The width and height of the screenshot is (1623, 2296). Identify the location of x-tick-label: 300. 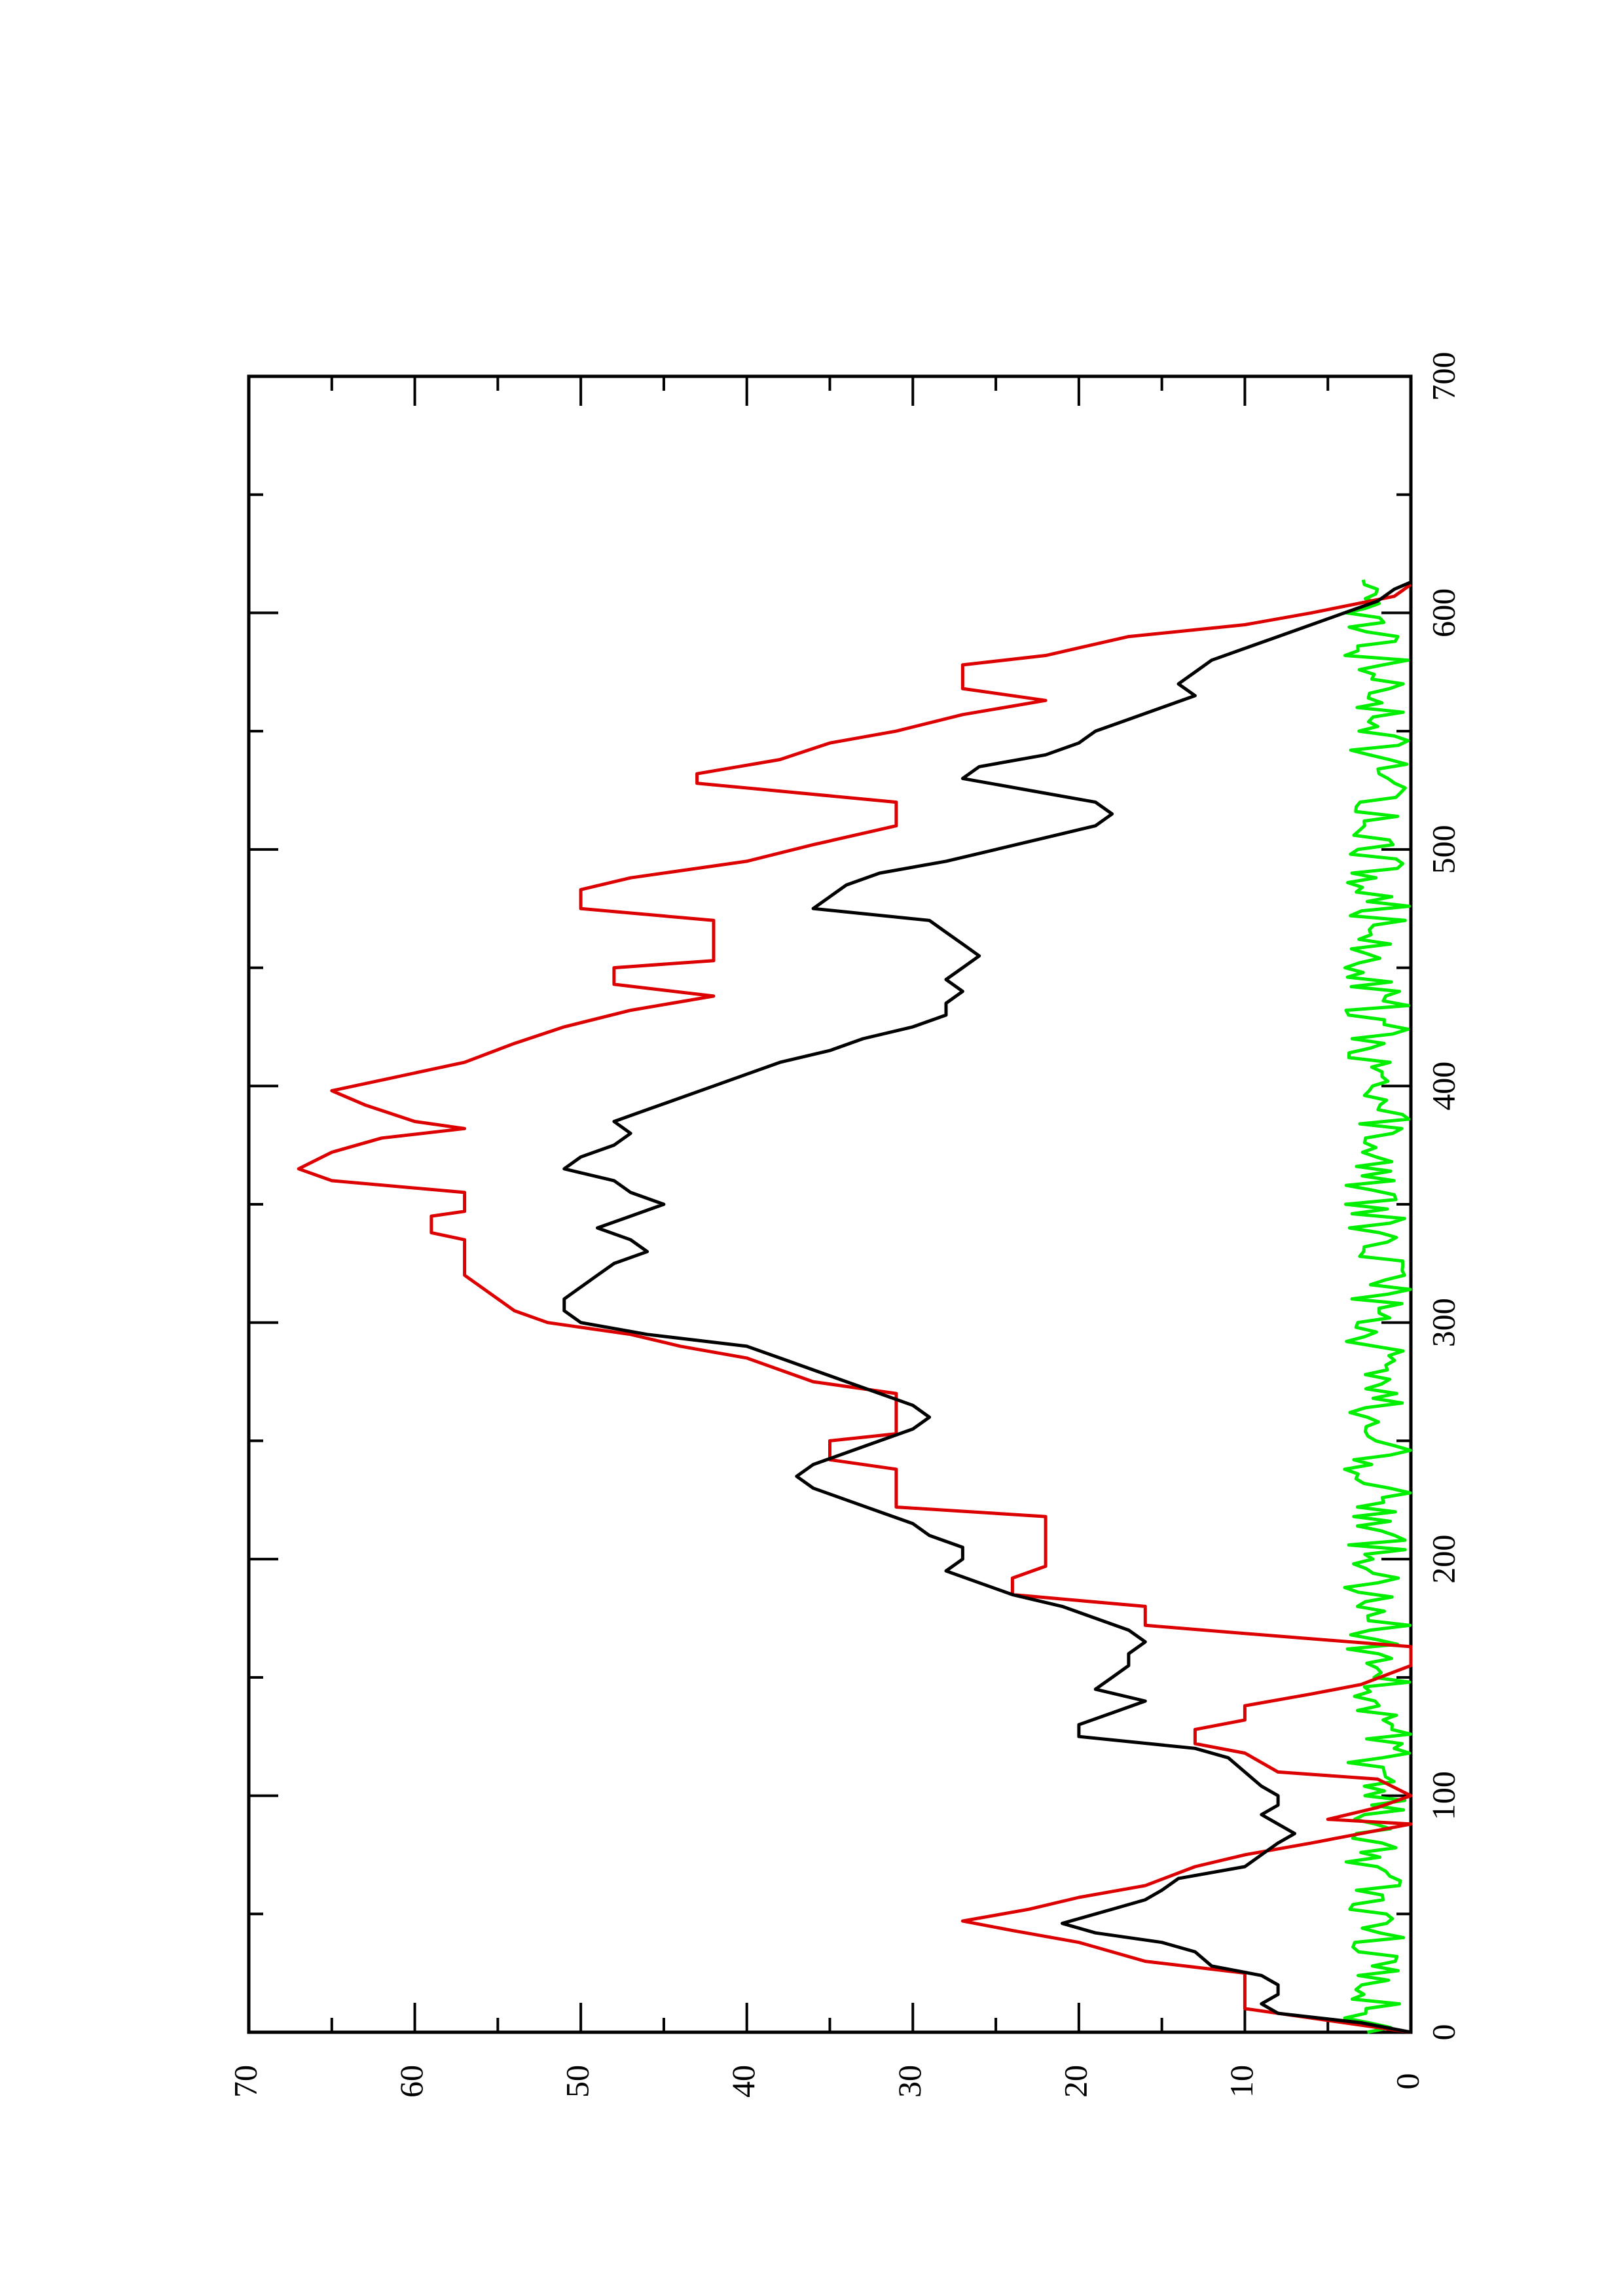
(1443, 1322).